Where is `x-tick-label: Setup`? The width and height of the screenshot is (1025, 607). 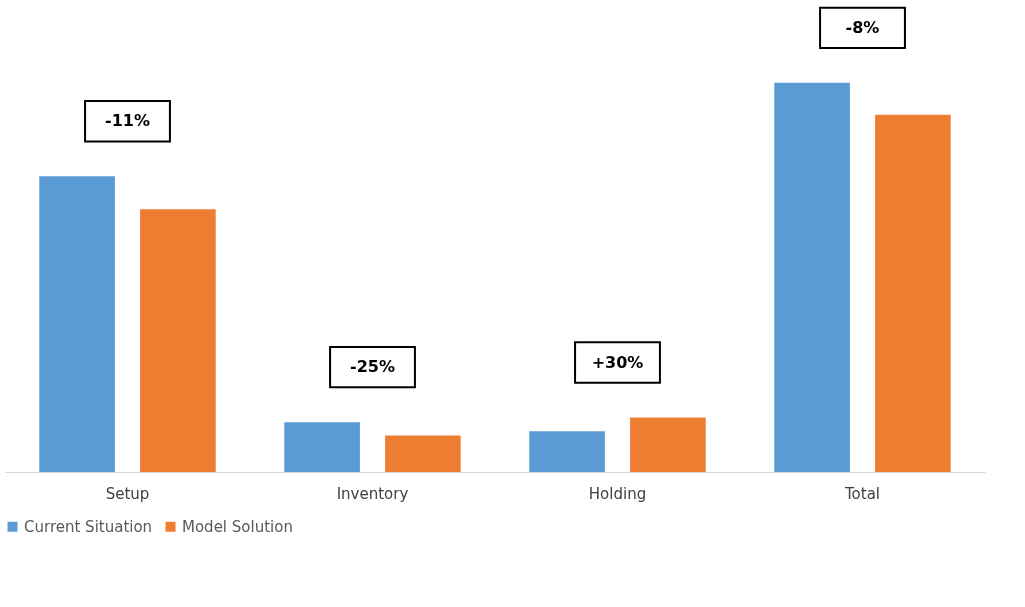
x-tick-label: Setup is located at coordinates (127, 493).